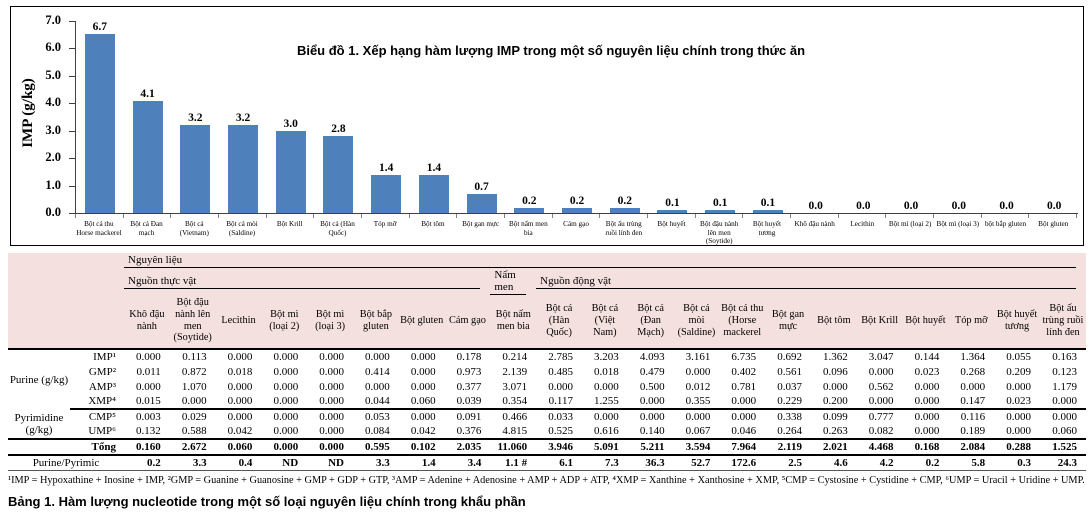 The height and width of the screenshot is (521, 1092). What do you see at coordinates (766, 228) in the screenshot?
I see `x-axis-category-label: Bột huyết tương` at bounding box center [766, 228].